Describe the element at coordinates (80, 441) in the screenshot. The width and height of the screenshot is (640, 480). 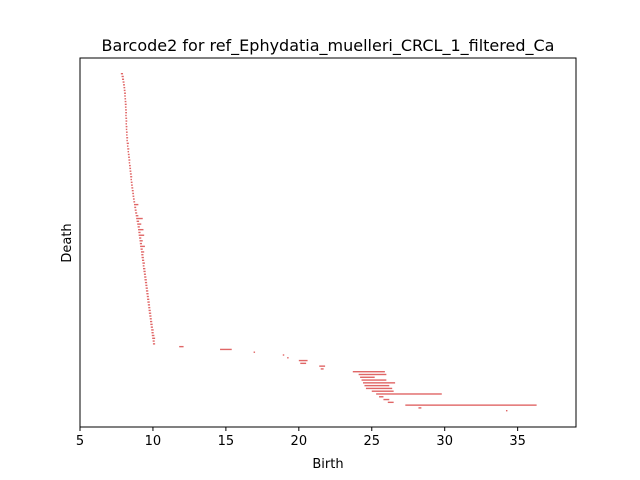
I see `x-tick-label: 5` at that location.